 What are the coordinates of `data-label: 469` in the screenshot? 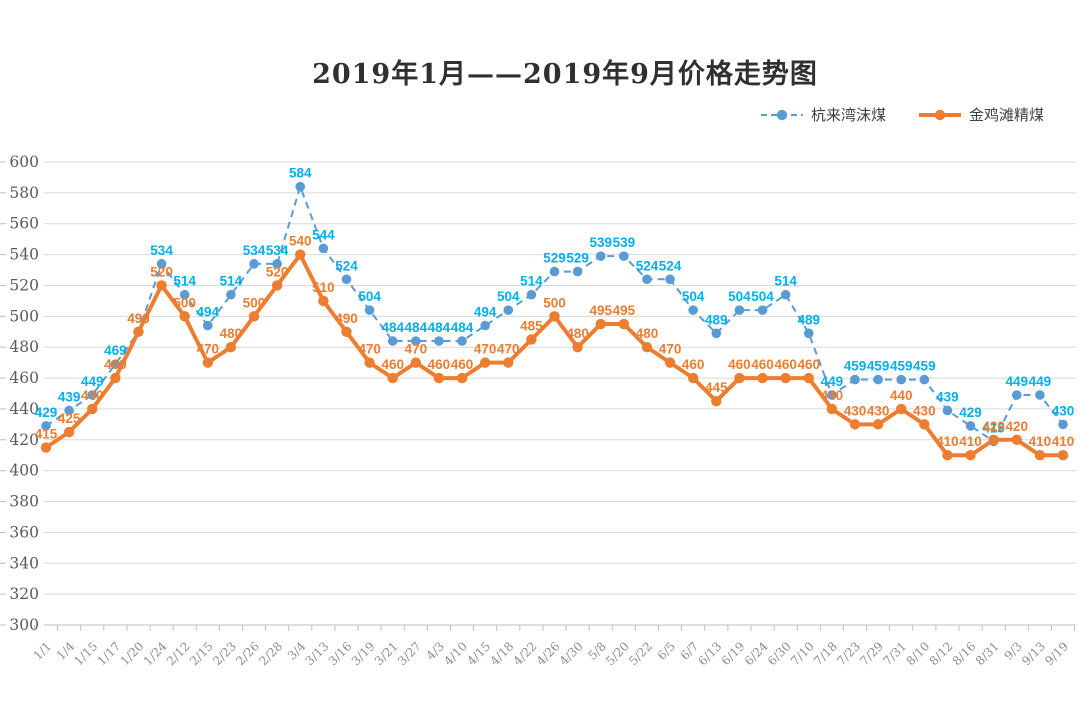 It's located at (115, 350).